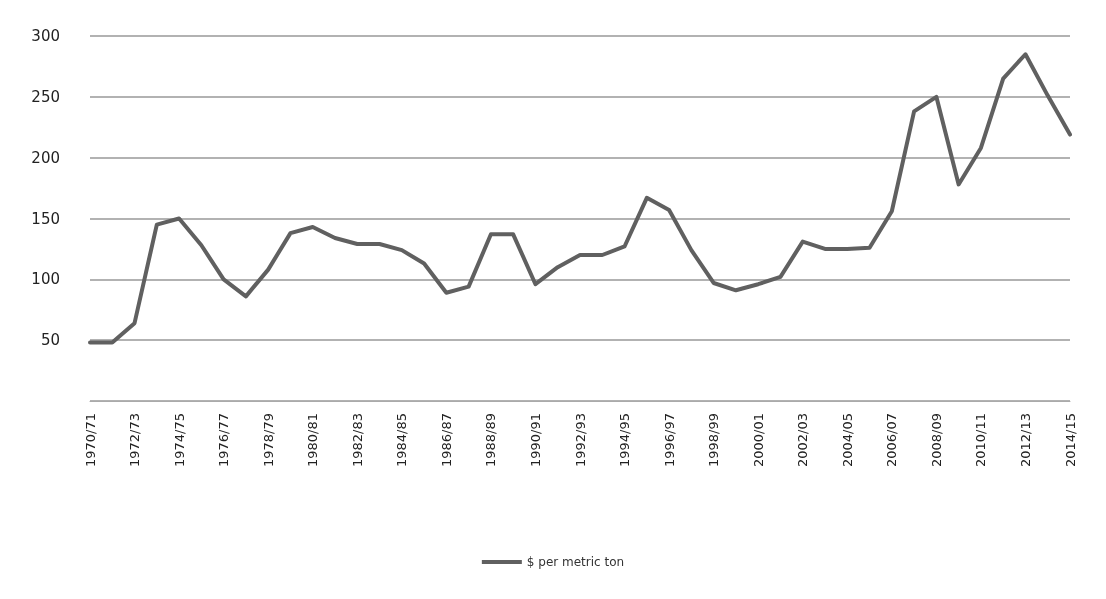 The height and width of the screenshot is (599, 1106). I want to click on x-tick-label: 1982/83, so click(357, 440).